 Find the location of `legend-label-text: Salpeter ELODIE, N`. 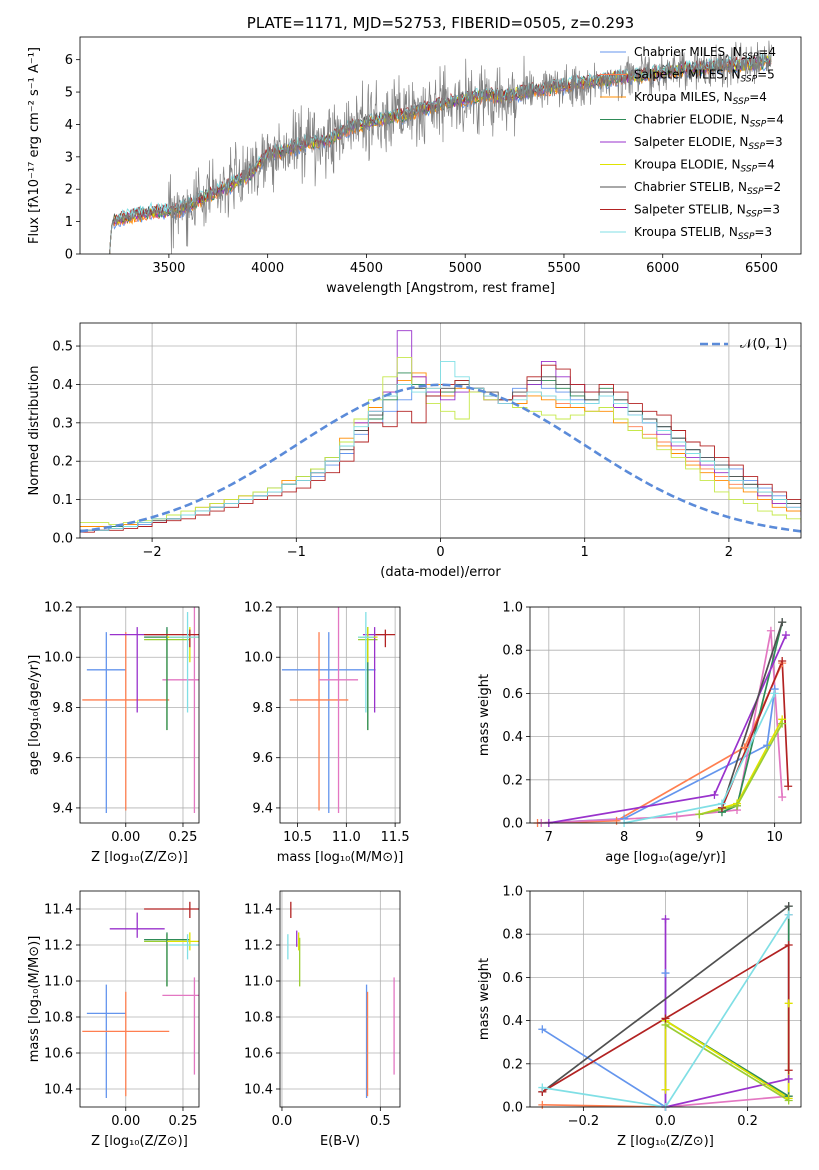

legend-label-text: Salpeter ELODIE, N is located at coordinates (691, 142).